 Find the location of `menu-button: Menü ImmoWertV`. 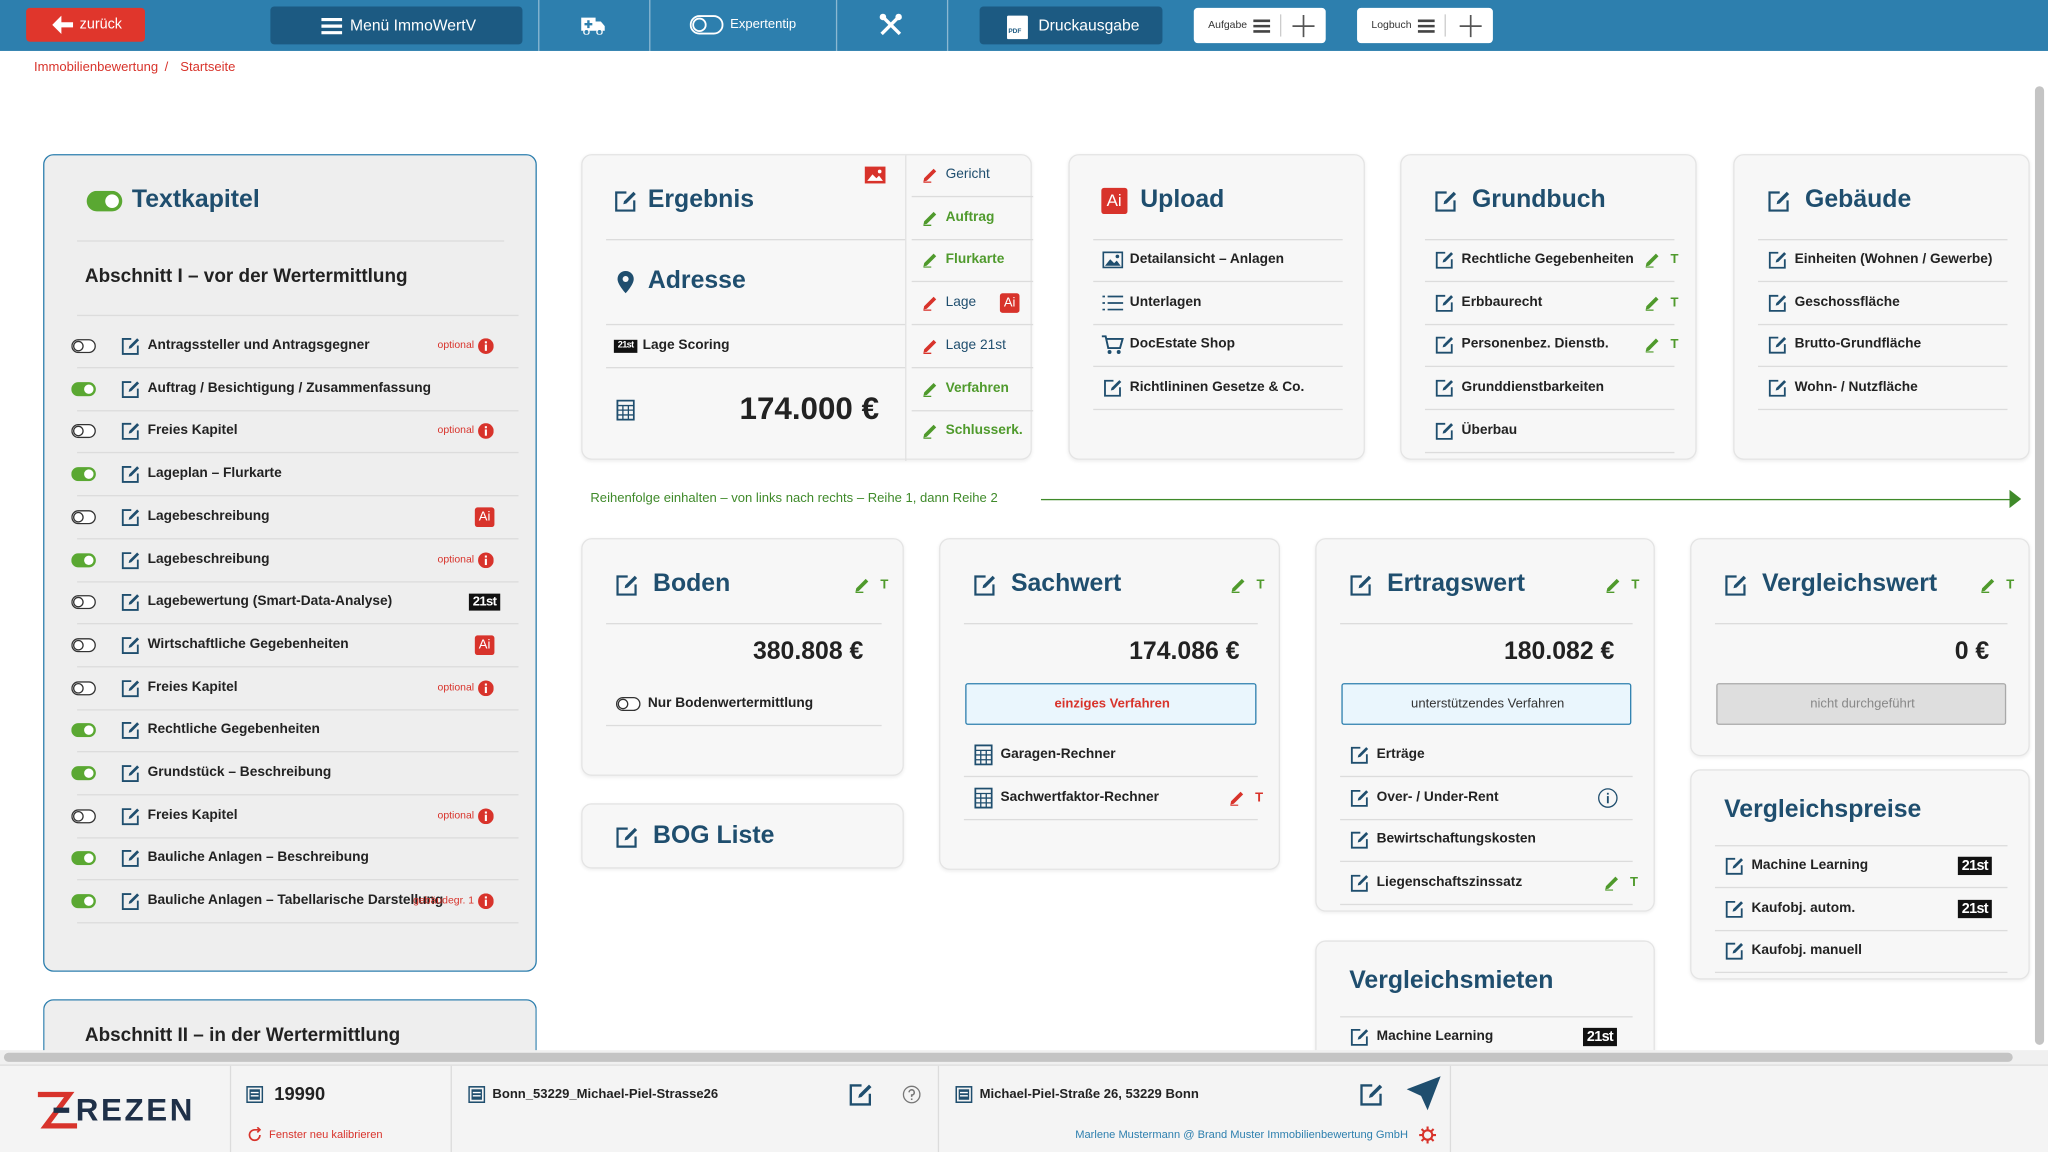

menu-button: Menü ImmoWertV is located at coordinates (396, 25).